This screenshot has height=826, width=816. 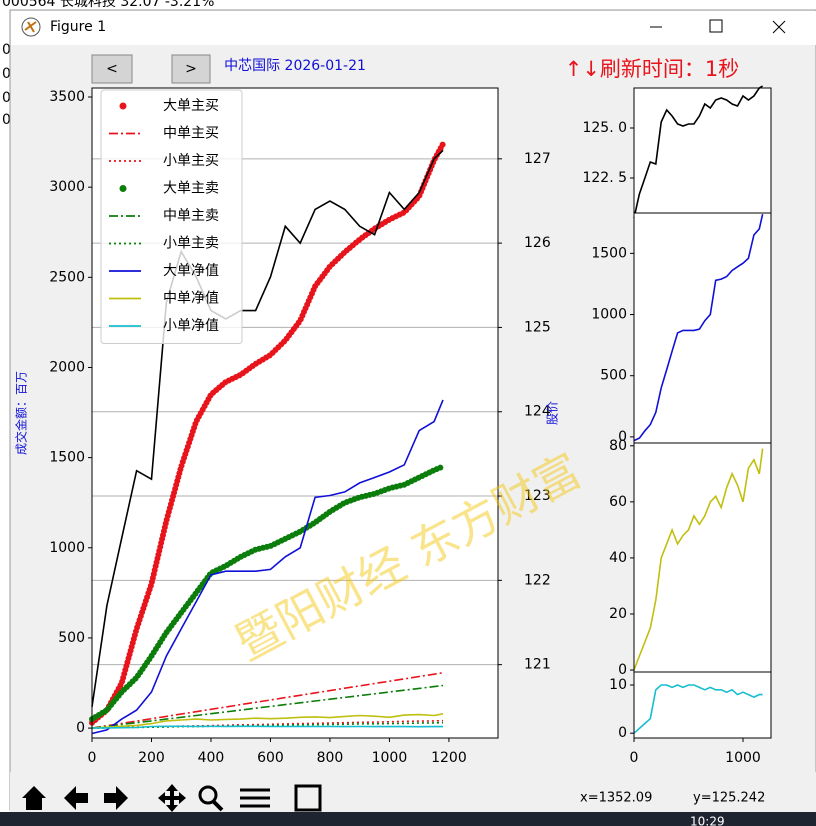 What do you see at coordinates (21, 413) in the screenshot?
I see `y-axis-label: 成交金额：百万` at bounding box center [21, 413].